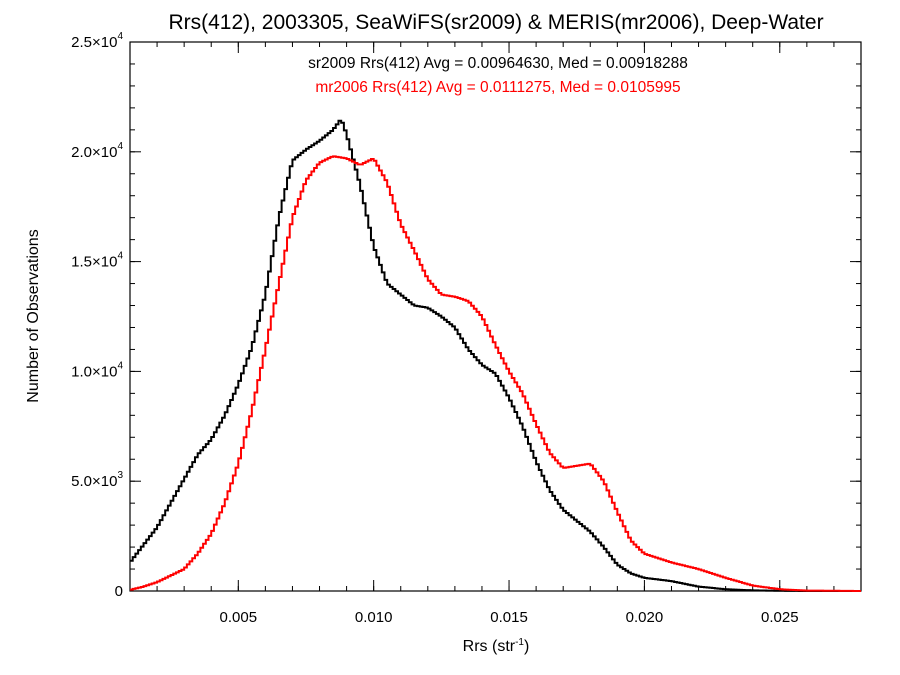 The width and height of the screenshot is (900, 675). Describe the element at coordinates (97, 370) in the screenshot. I see `y-tick-label: 1.0×10⁴` at that location.